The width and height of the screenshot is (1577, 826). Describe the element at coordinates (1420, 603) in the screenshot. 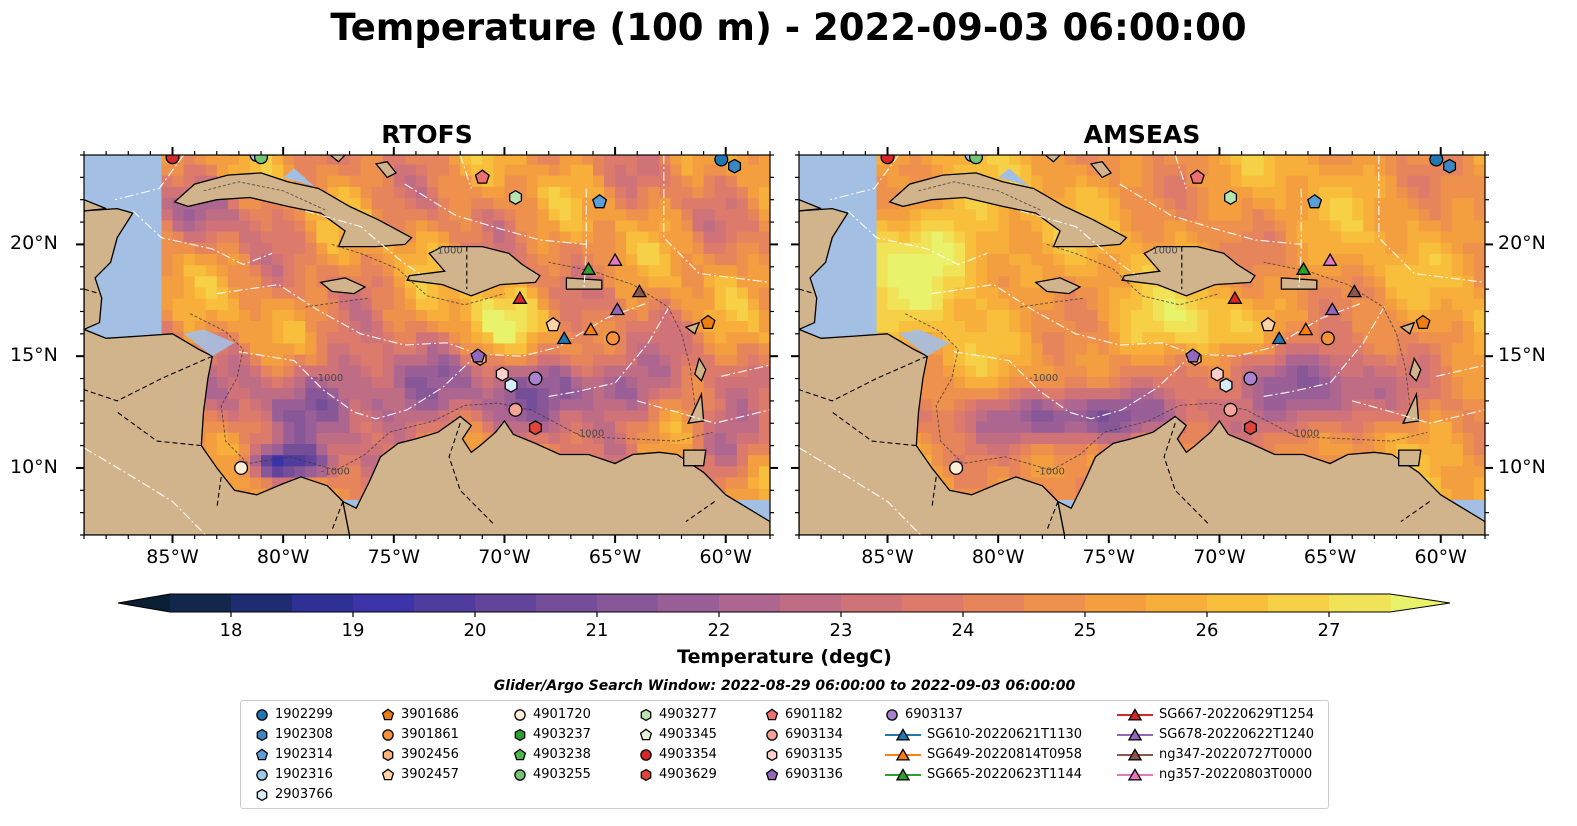

I see `colorbar-extend-high` at that location.